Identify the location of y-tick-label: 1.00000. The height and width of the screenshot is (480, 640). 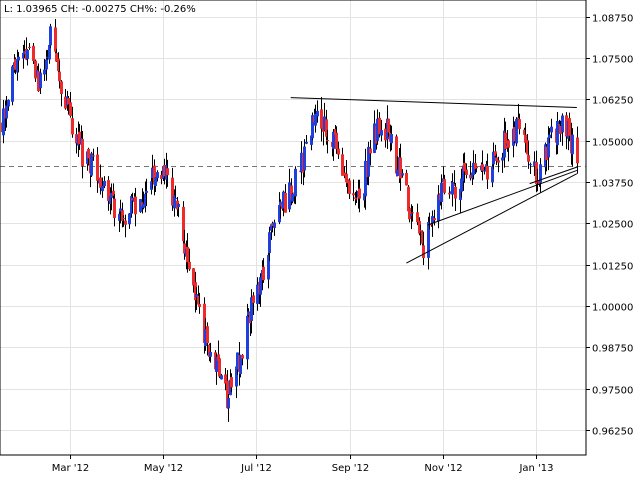
(612, 308).